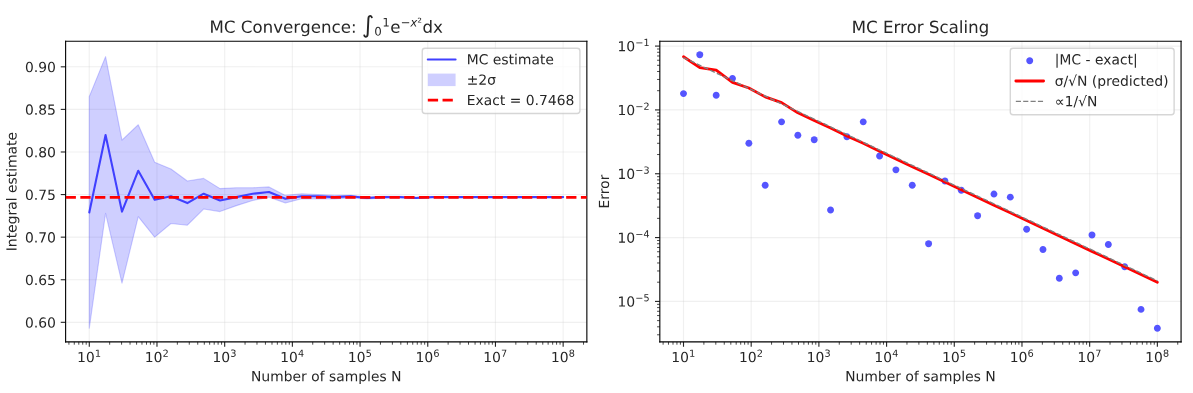 This screenshot has width=1193, height=393. What do you see at coordinates (40, 152) in the screenshot?
I see `y-tick-label: 0.80` at bounding box center [40, 152].